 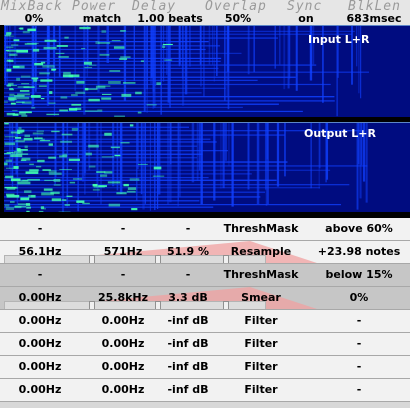 What do you see at coordinates (359, 297) in the screenshot?
I see `value-cell: 0%` at bounding box center [359, 297].